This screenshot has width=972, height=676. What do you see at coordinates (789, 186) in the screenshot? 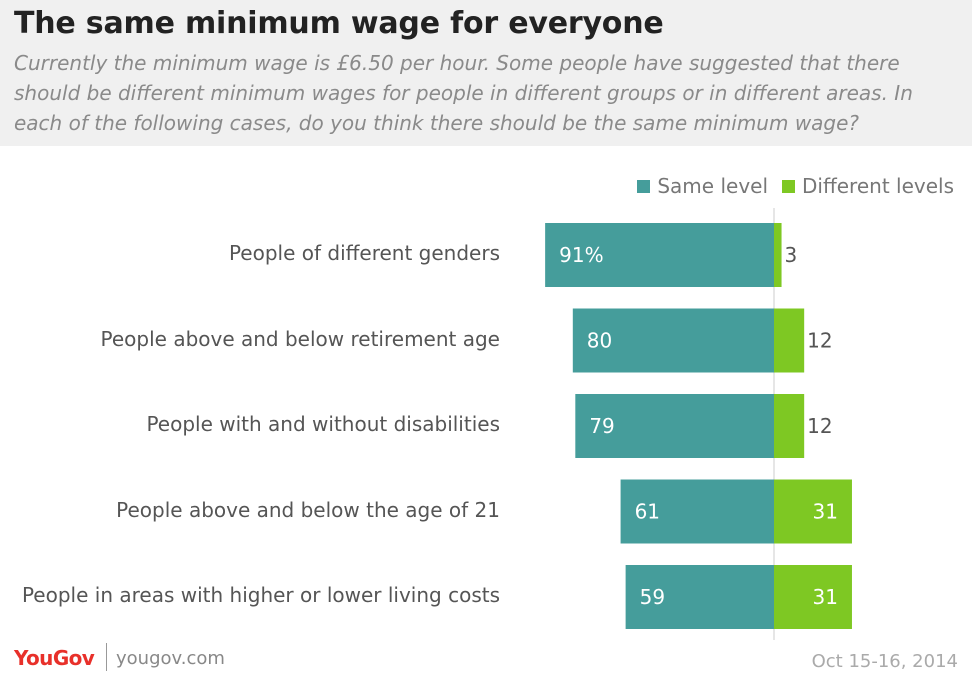
I see `legend-swatch-different` at bounding box center [789, 186].